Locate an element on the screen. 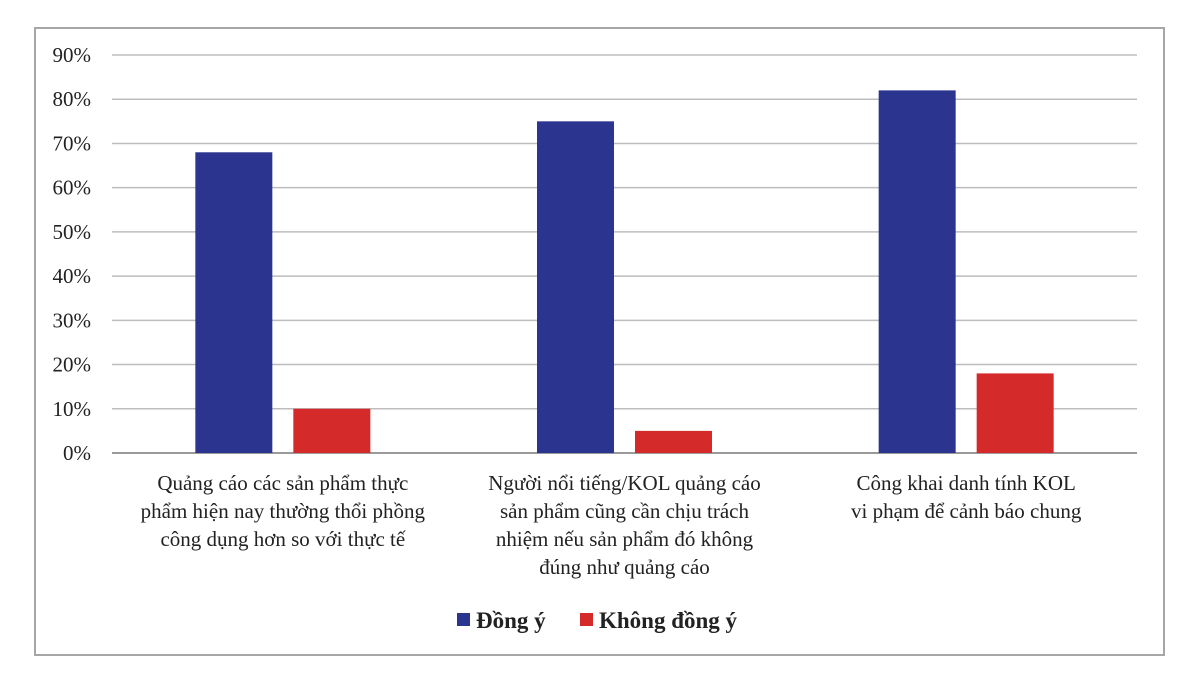 The height and width of the screenshot is (695, 1200). category-label-2: đúng như quảng cáo is located at coordinates (624, 567).